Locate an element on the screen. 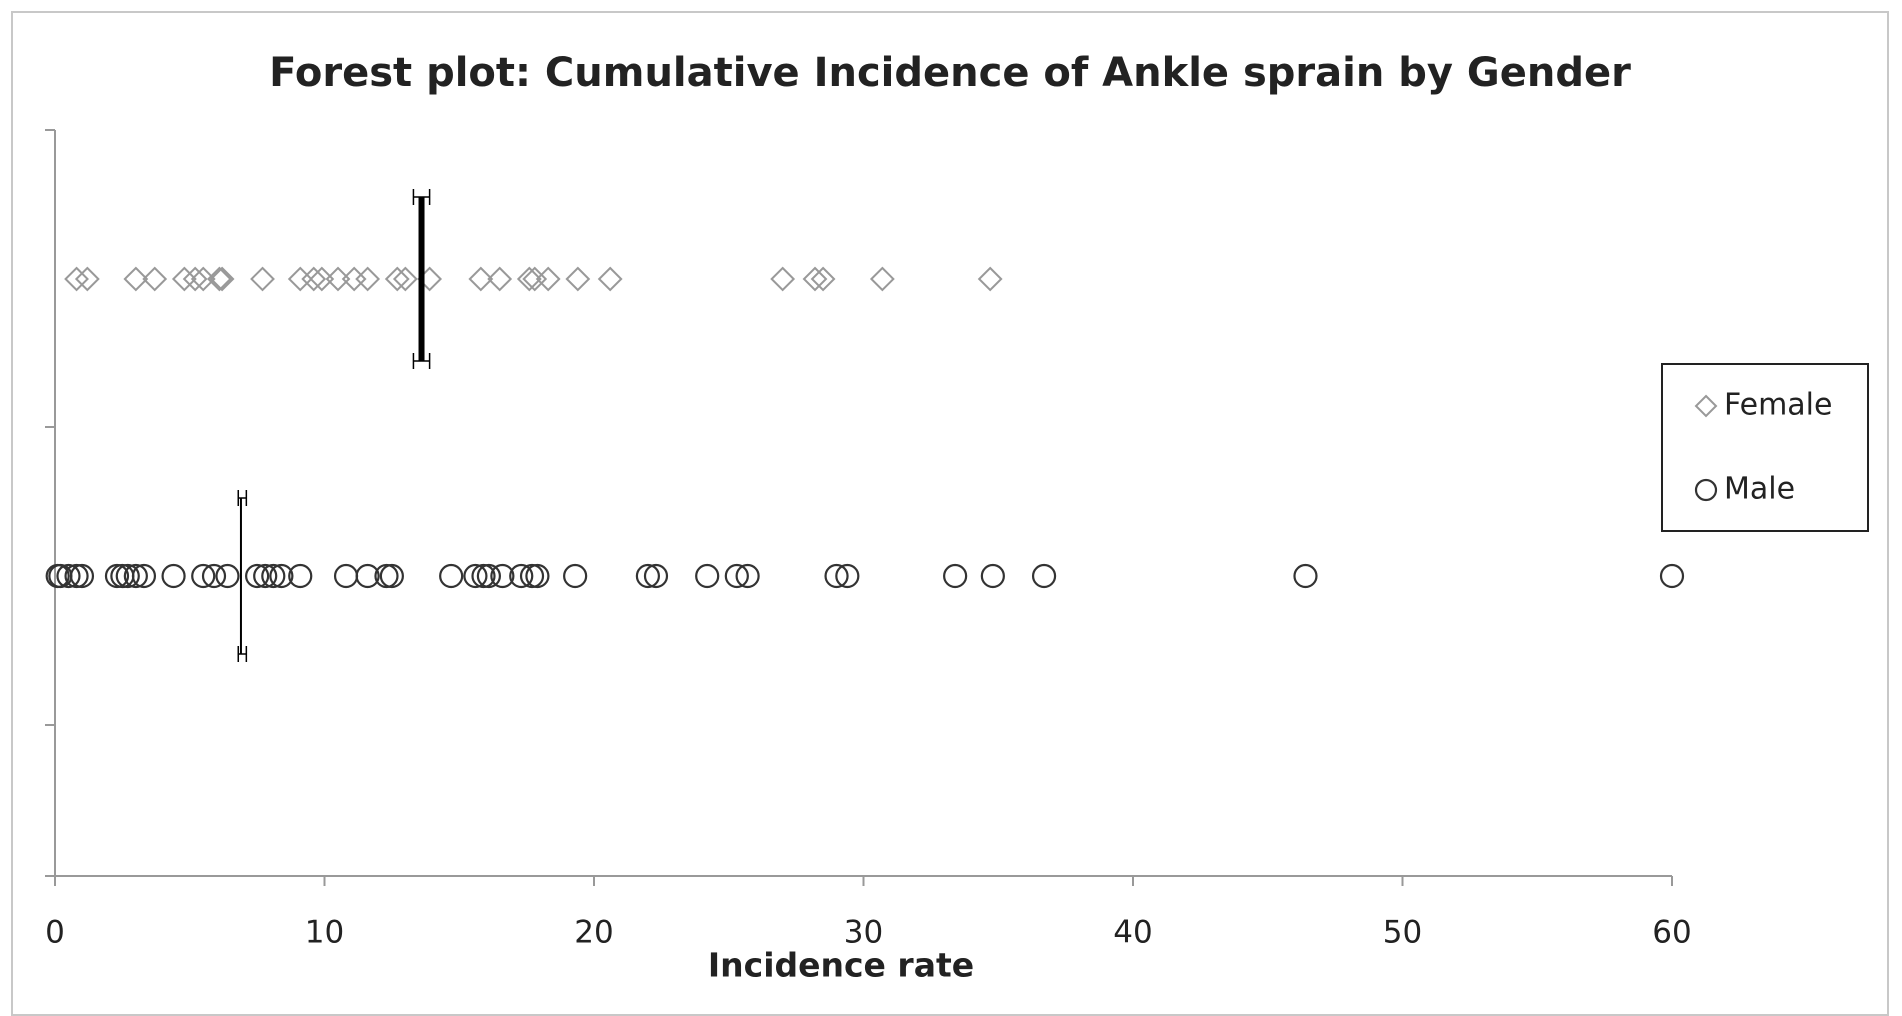  x-tick-label: 20 is located at coordinates (593, 933).